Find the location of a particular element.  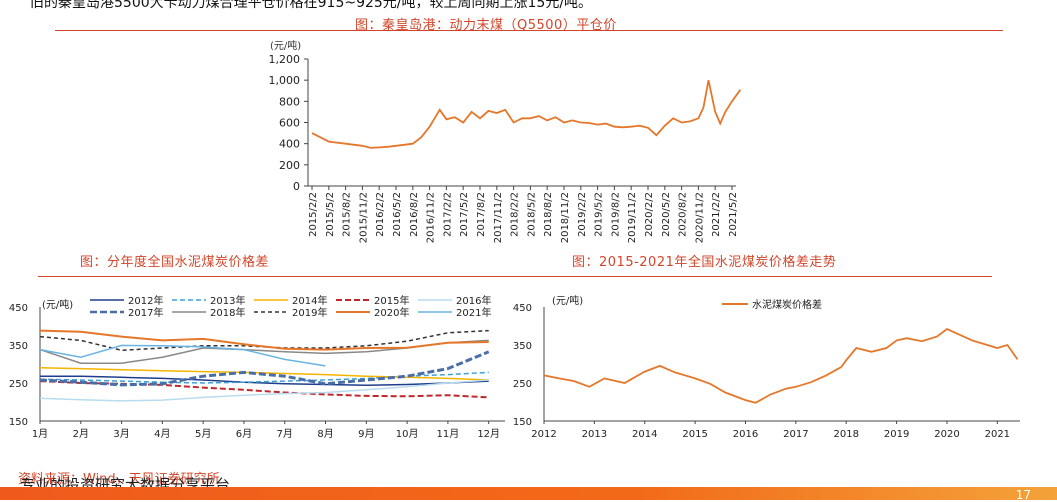

figure1-title: 图：秦皇岛港：动力末煤（Q5500）平仓价 is located at coordinates (486, 25).